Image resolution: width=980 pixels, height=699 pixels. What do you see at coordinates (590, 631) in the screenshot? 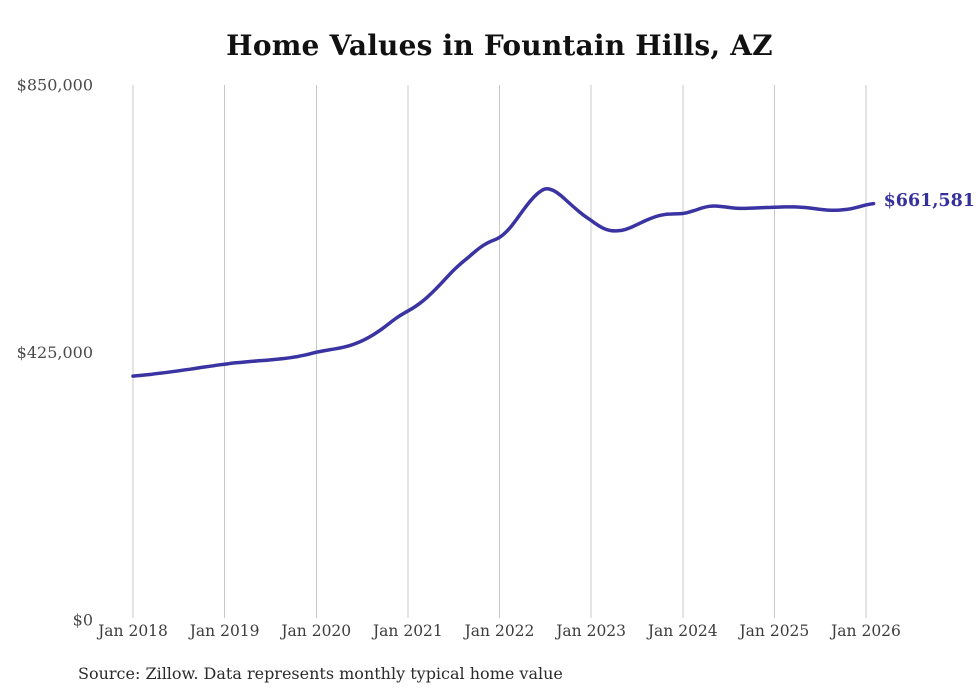
I see `x-axis-tick-label: Jan 2023` at bounding box center [590, 631].